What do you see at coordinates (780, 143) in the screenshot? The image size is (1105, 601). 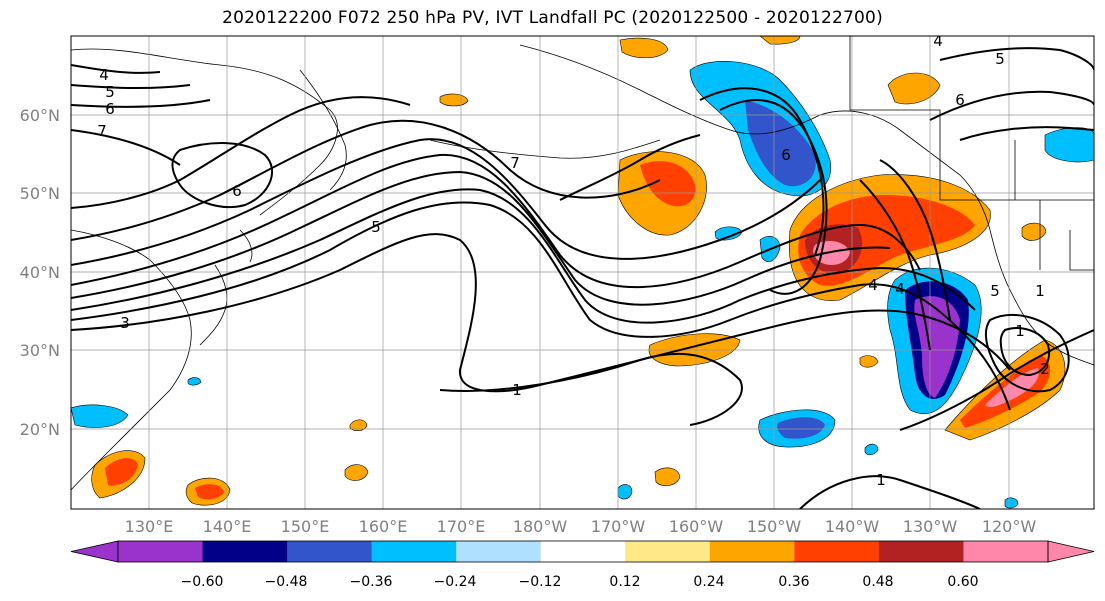 I see `negative-anomaly-gulf-alaska-core` at bounding box center [780, 143].